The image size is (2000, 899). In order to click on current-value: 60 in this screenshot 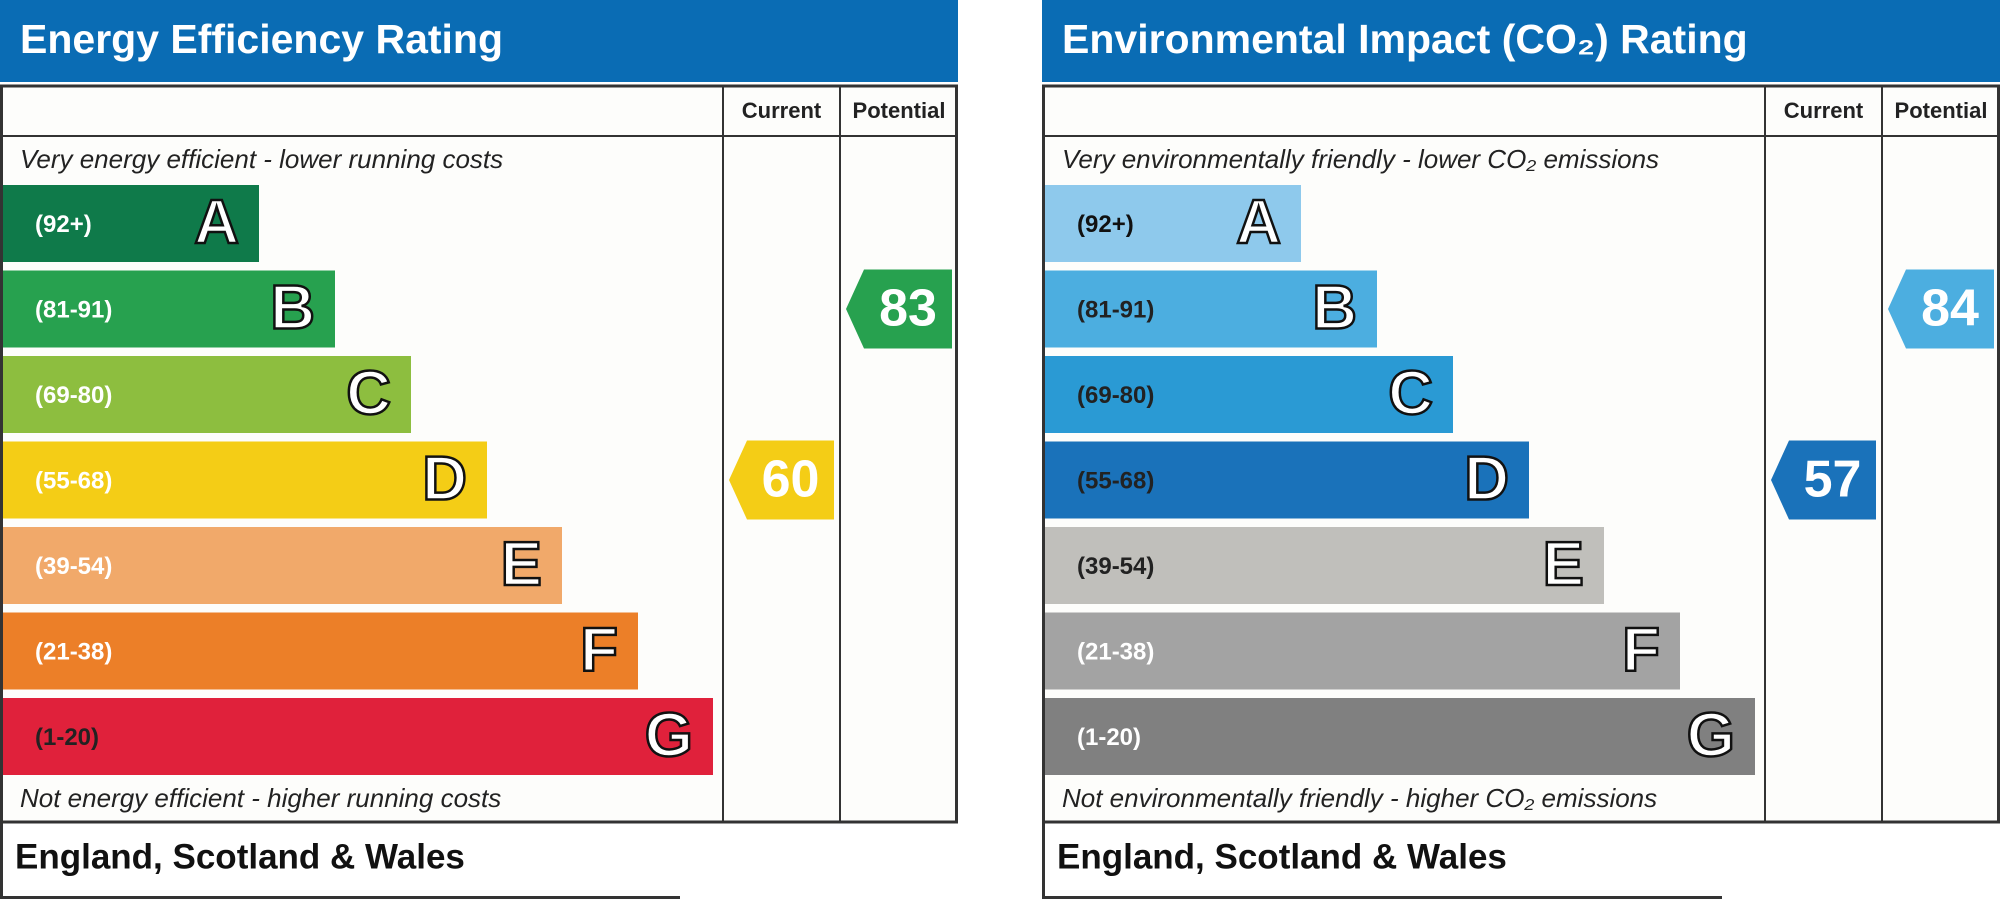, I will do `click(791, 480)`.